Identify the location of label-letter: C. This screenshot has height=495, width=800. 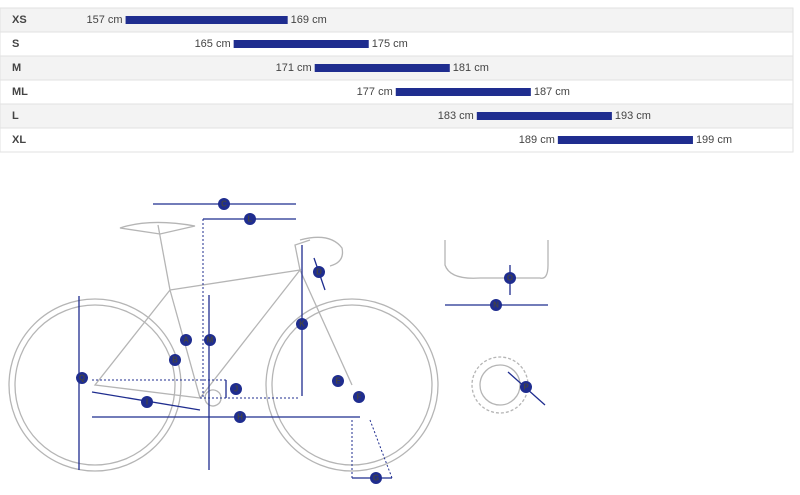
(224, 204).